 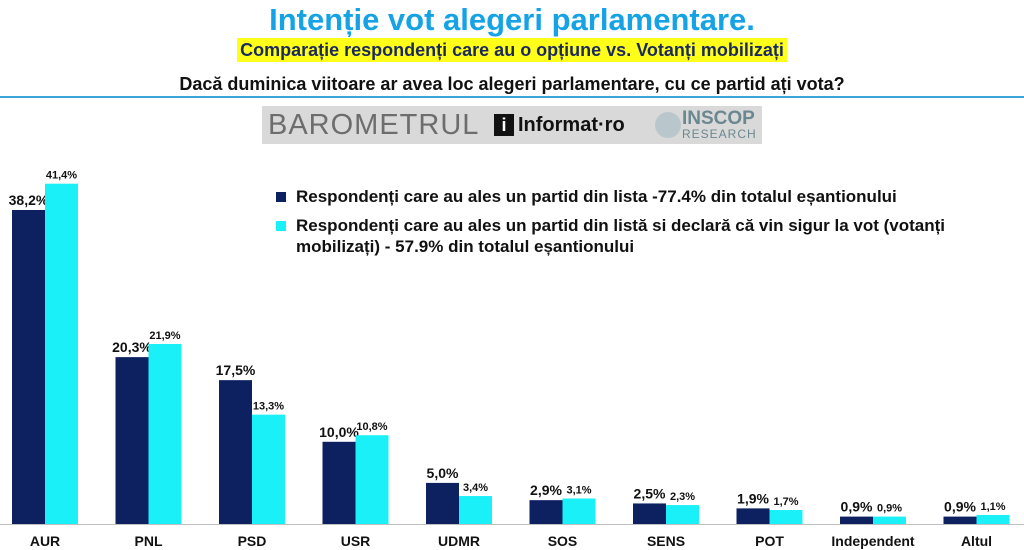 I want to click on bar-series1-sens, so click(x=649, y=513).